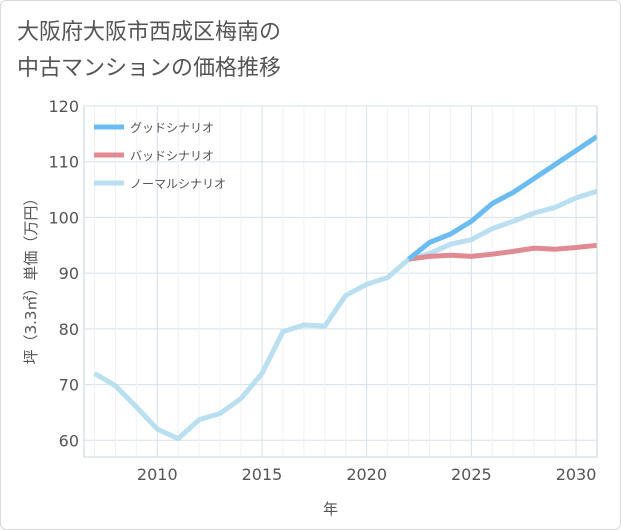 Image resolution: width=621 pixels, height=530 pixels. What do you see at coordinates (330, 509) in the screenshot?
I see `x-axis-label: 年` at bounding box center [330, 509].